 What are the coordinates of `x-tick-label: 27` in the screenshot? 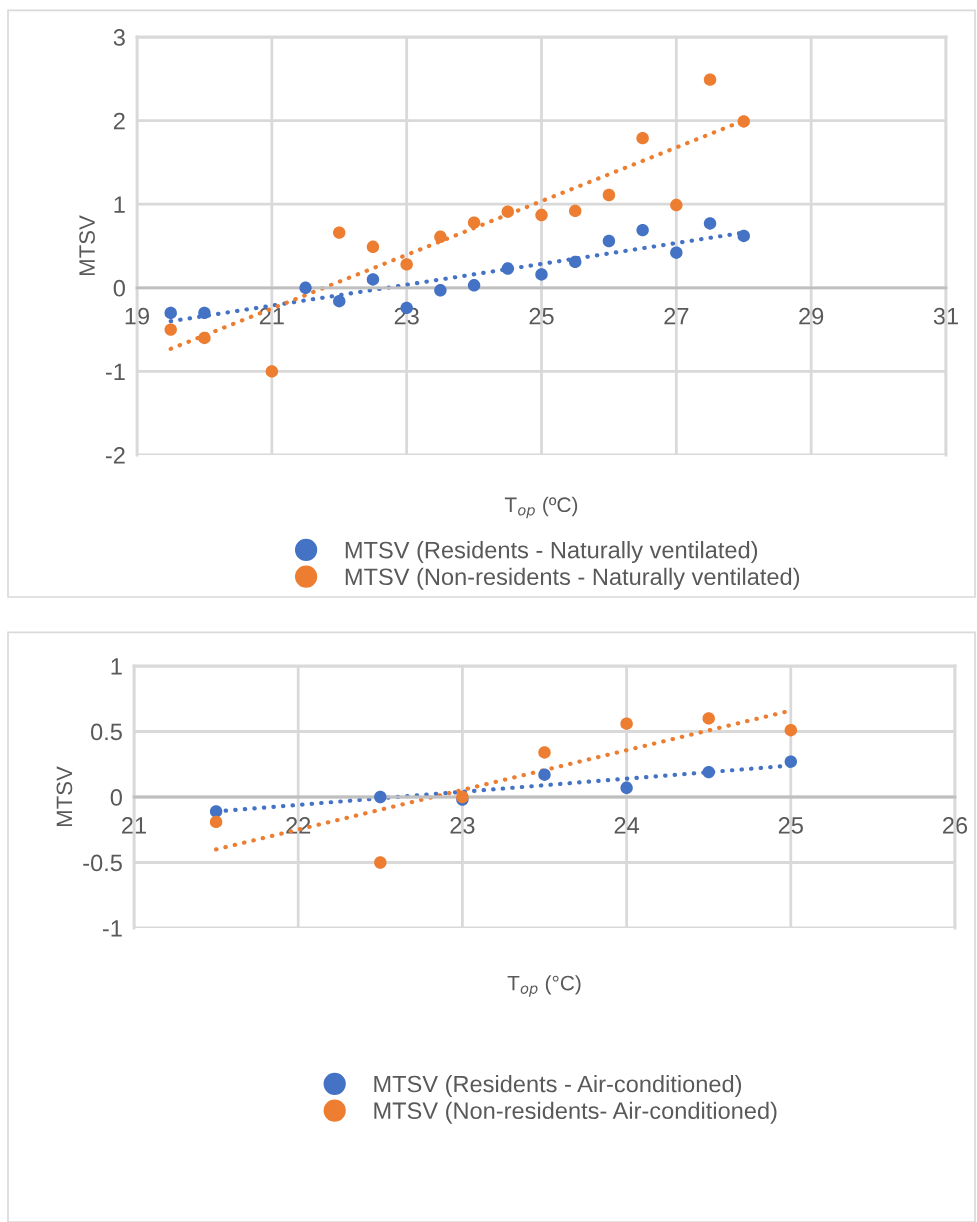 It's located at (676, 316).